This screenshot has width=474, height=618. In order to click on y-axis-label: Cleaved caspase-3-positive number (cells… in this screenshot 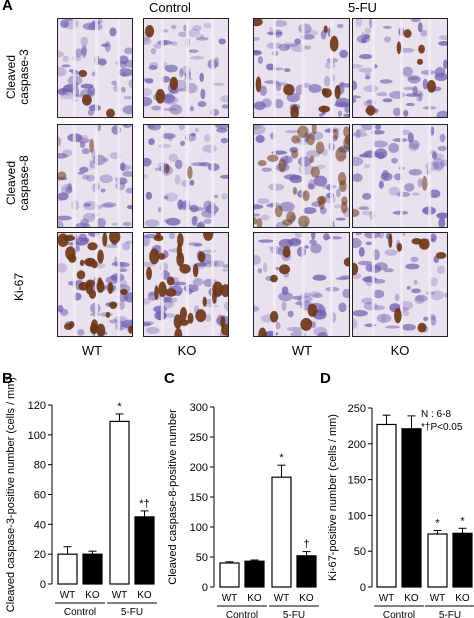, I will do `click(11, 495)`.